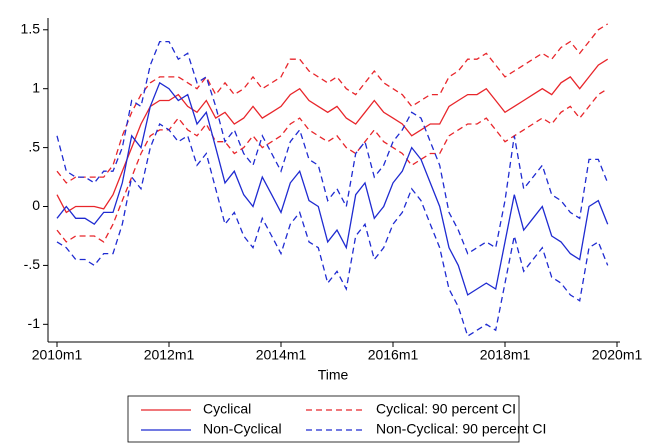 The image size is (646, 446). What do you see at coordinates (323, 419) in the screenshot?
I see `legend` at bounding box center [323, 419].